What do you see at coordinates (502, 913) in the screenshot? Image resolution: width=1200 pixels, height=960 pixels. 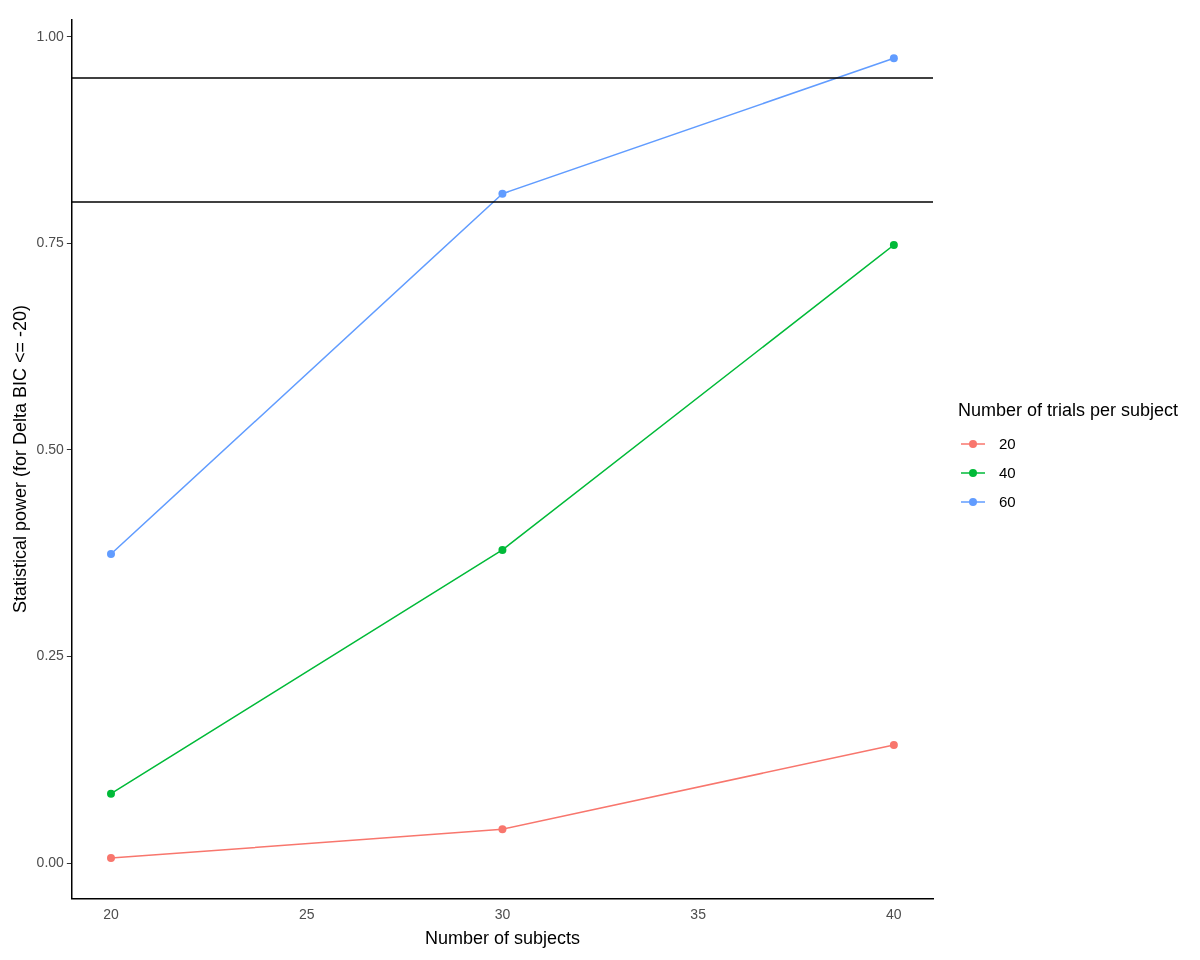 I see `x-tick-label: 30` at bounding box center [502, 913].